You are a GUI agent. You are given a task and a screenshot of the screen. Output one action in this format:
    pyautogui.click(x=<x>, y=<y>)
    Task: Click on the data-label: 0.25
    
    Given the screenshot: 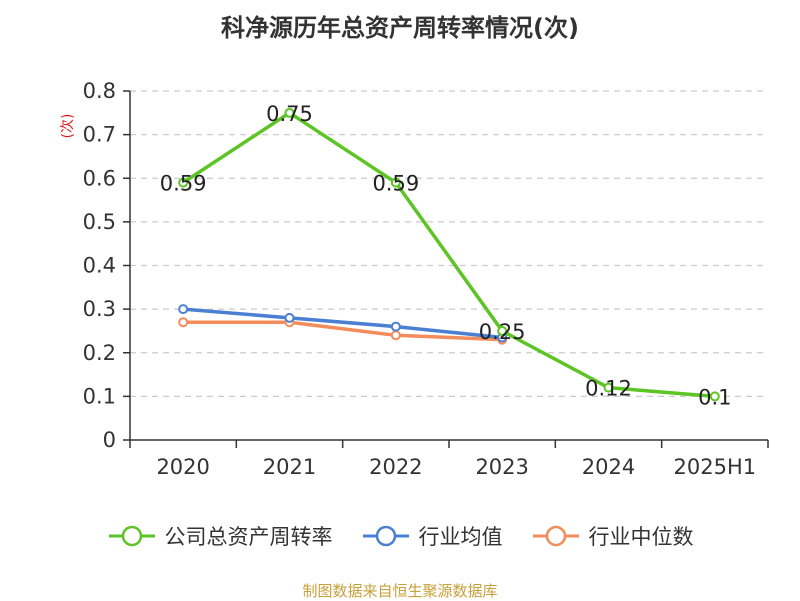 What is the action you would take?
    pyautogui.click(x=502, y=332)
    